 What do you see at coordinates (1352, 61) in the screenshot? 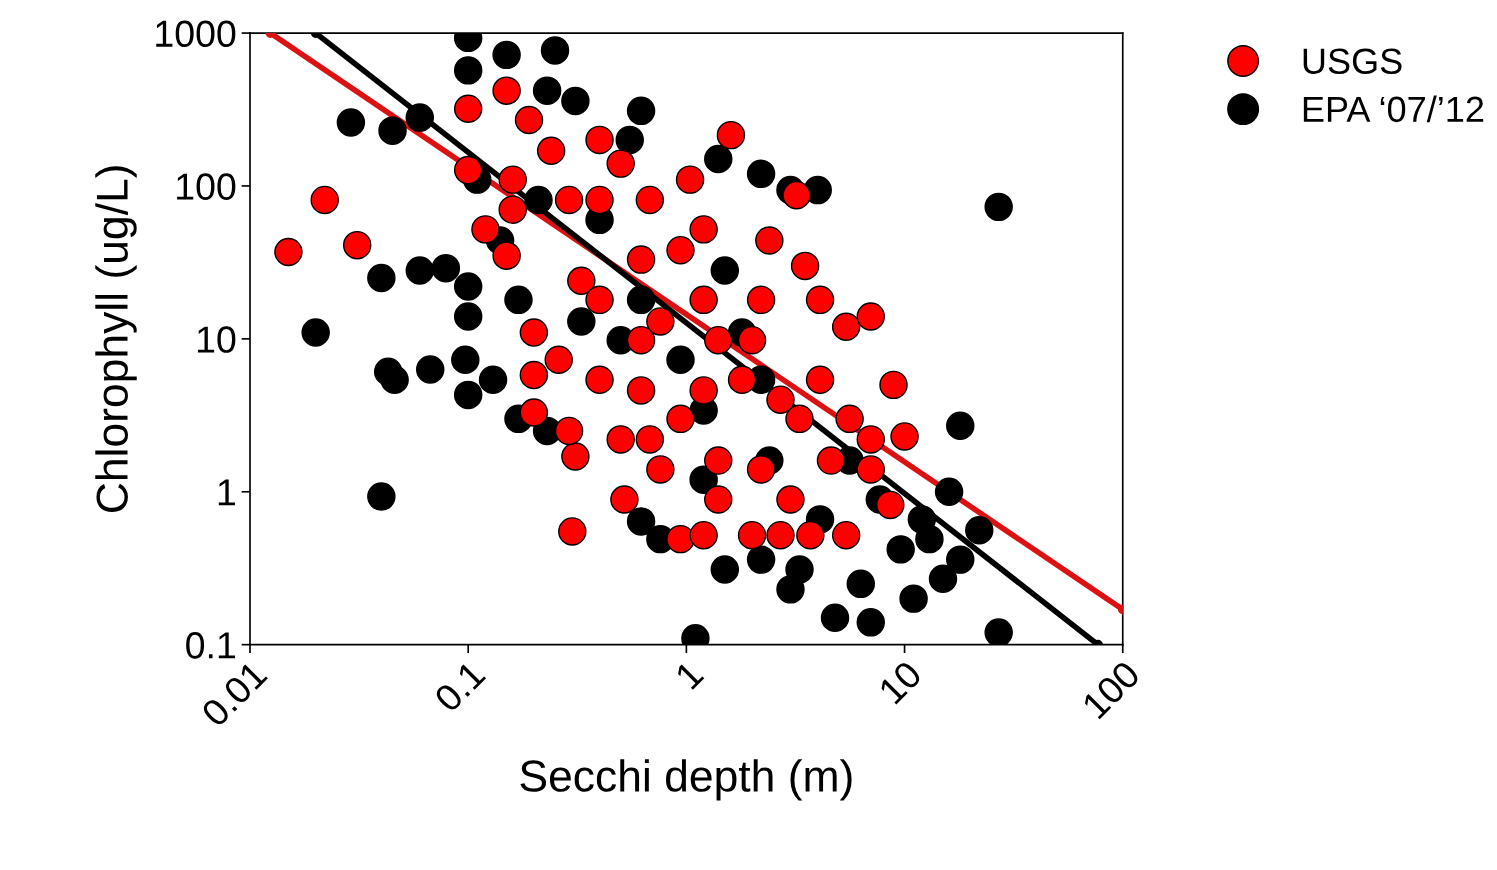
I see `legend-label: USGS` at bounding box center [1352, 61].